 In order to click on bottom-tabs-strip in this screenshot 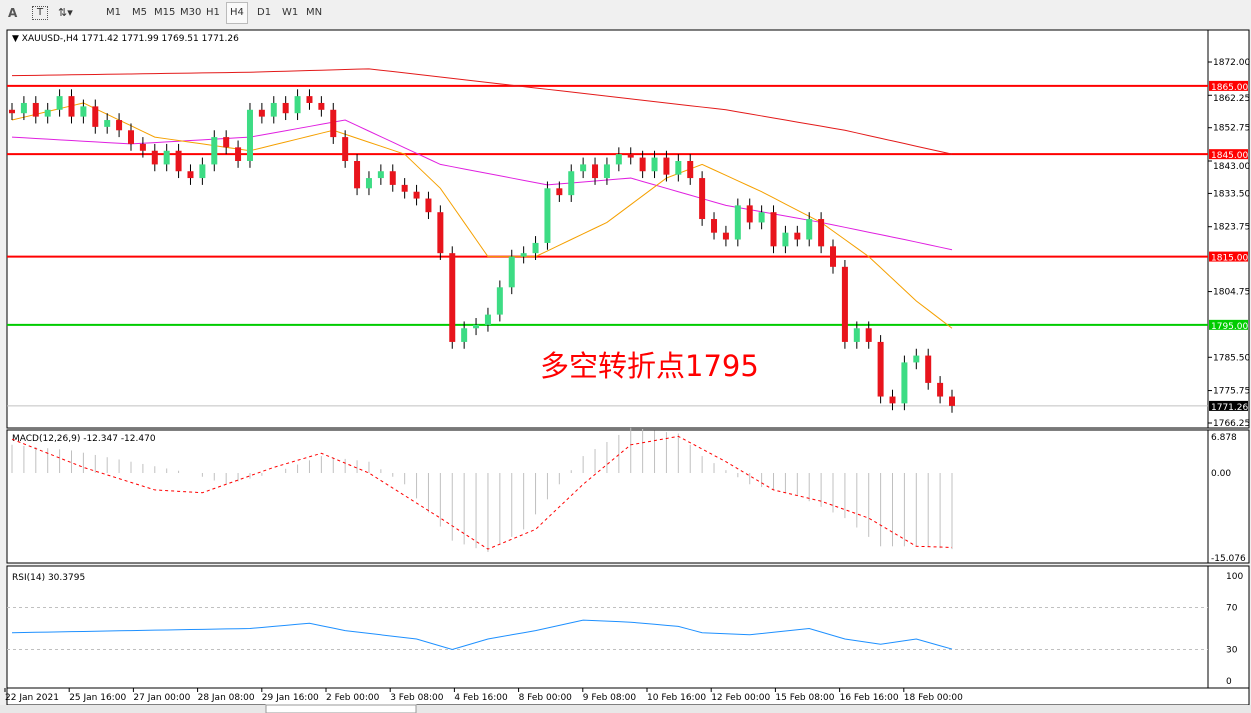, I will do `click(625, 709)`.